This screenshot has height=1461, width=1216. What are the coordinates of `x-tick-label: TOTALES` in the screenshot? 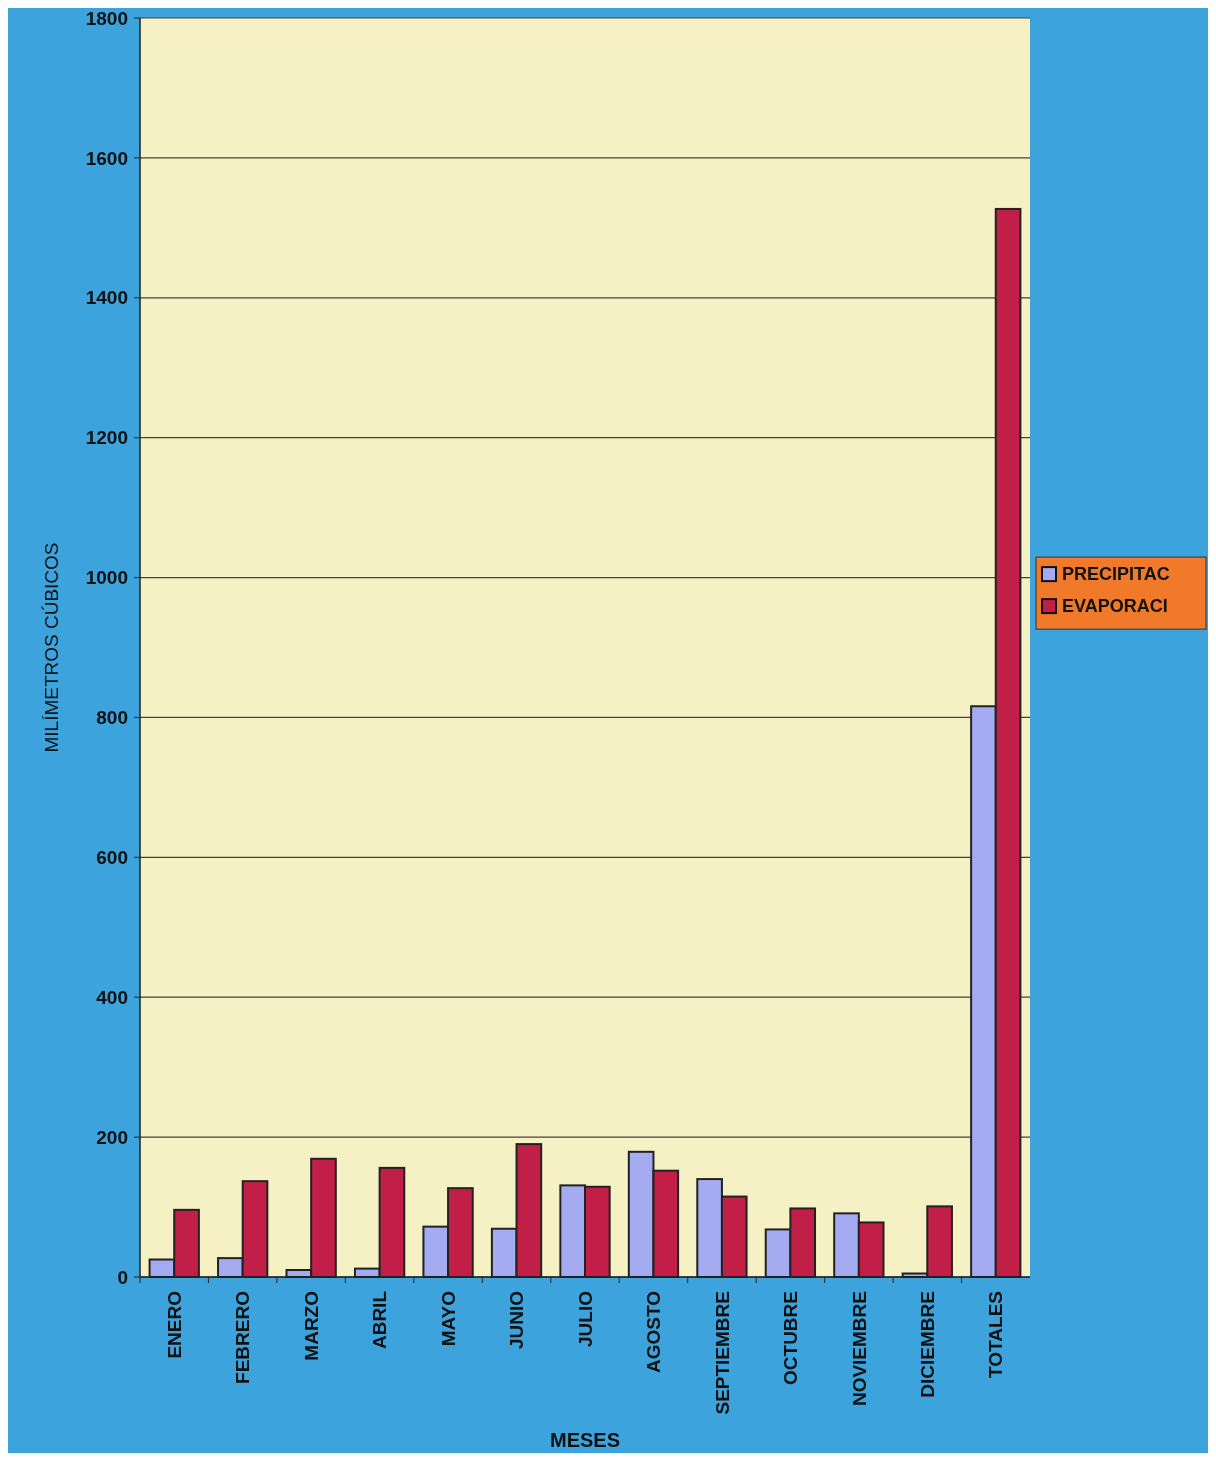 It's located at (996, 1334).